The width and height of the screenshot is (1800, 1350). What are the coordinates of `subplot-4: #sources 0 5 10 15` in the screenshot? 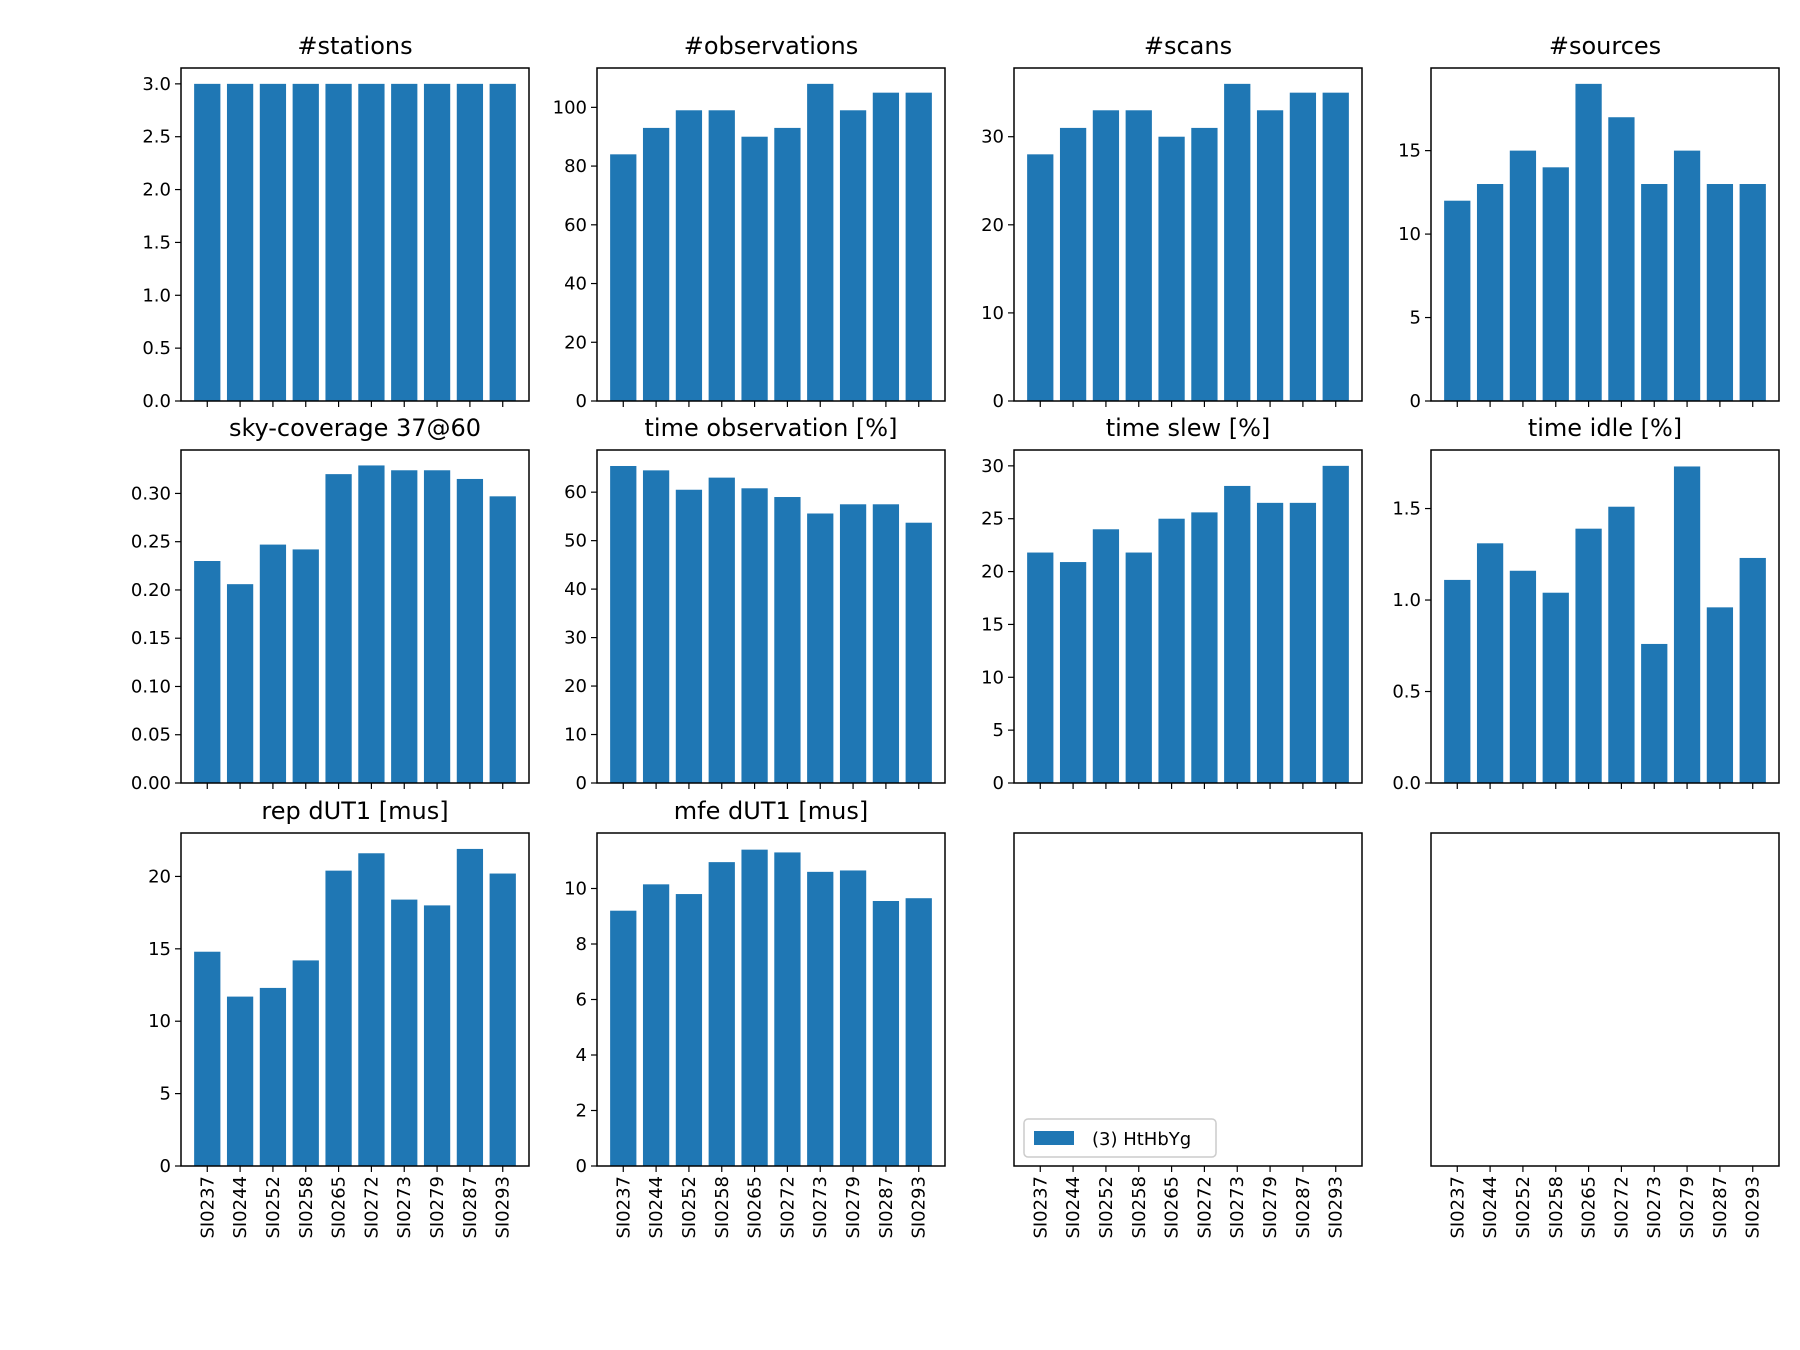 It's located at (1589, 222).